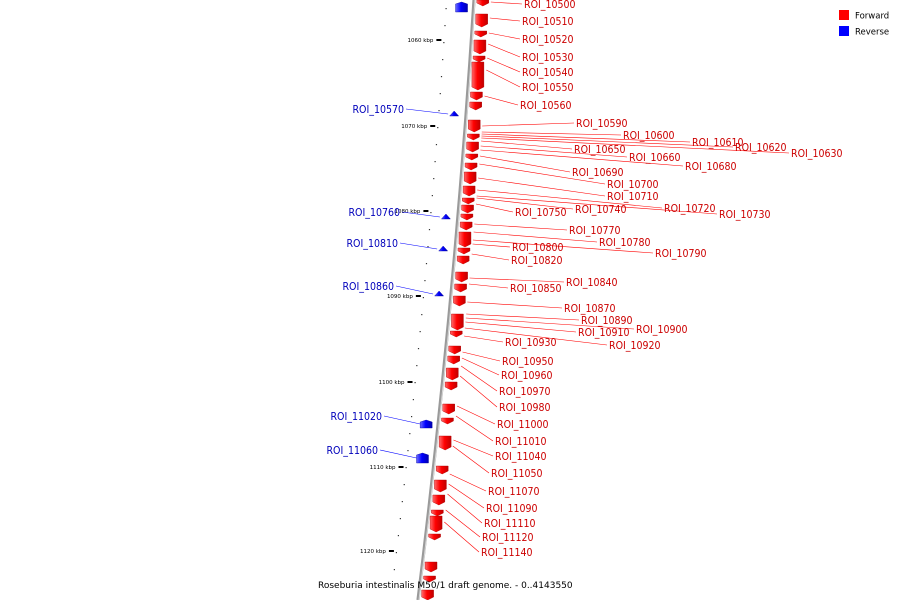 The height and width of the screenshot is (600, 900). What do you see at coordinates (761, 148) in the screenshot?
I see `forward-gene-label: ROI_10620` at bounding box center [761, 148].